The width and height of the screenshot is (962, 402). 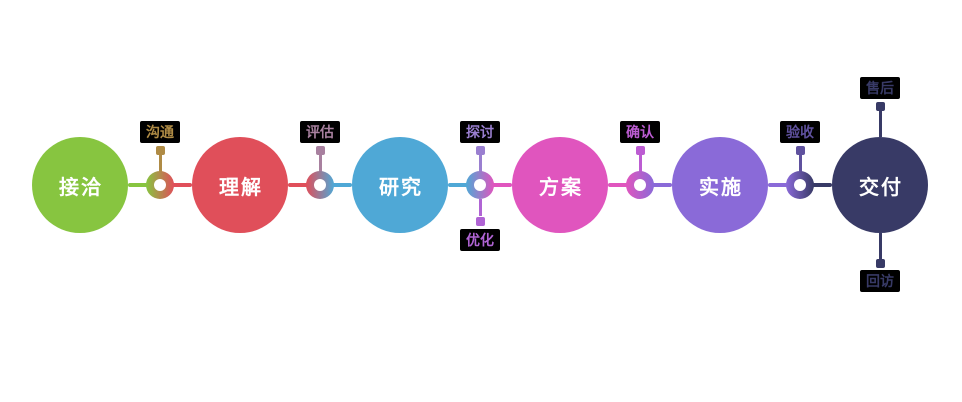 I want to click on connector-1: 沟通, so click(x=160, y=187).